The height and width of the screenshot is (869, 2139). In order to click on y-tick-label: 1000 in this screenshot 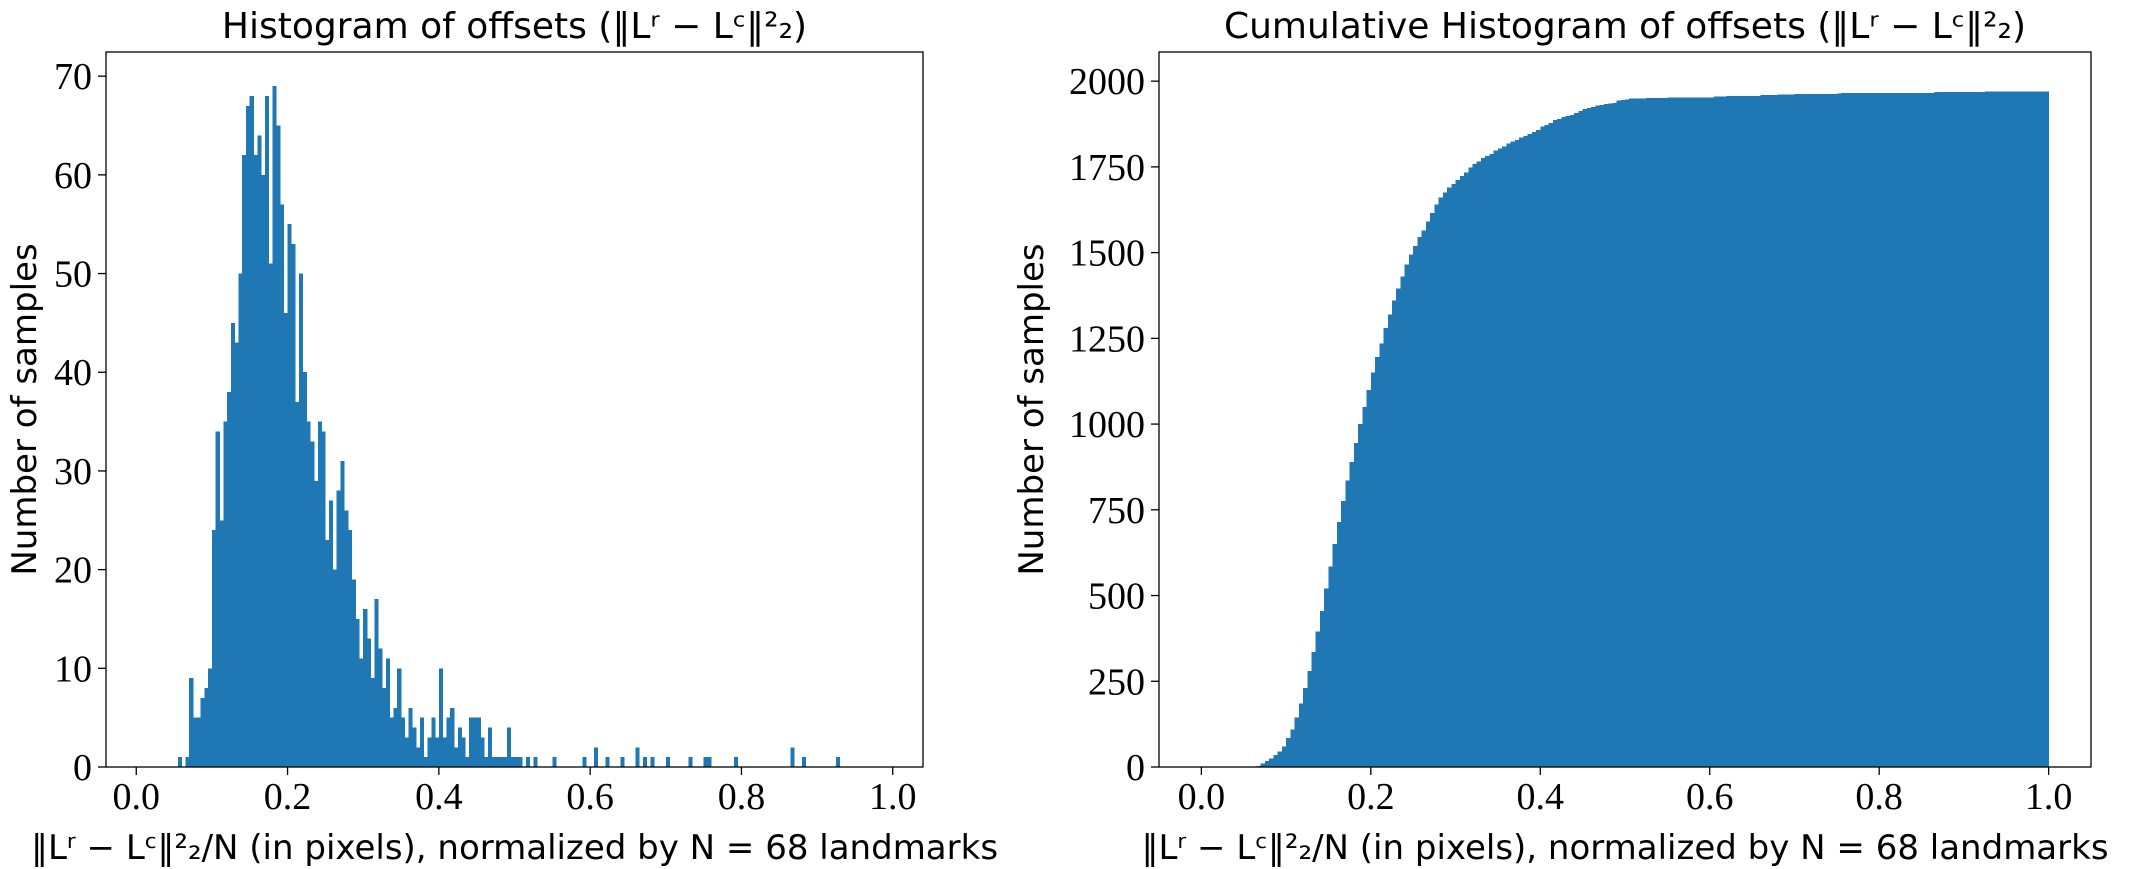, I will do `click(1107, 425)`.